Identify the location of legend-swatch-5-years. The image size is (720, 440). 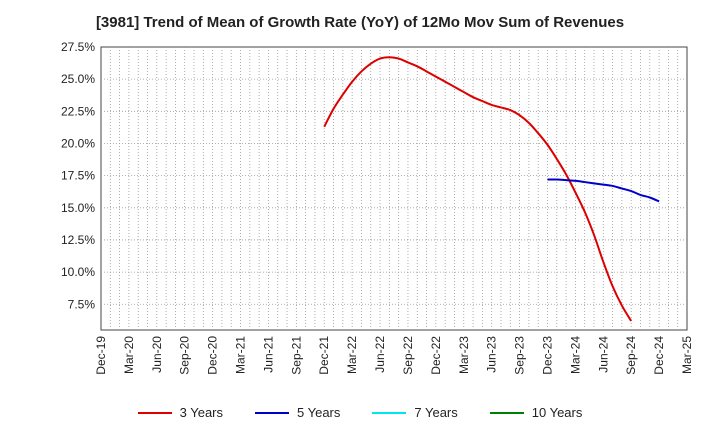
(272, 412).